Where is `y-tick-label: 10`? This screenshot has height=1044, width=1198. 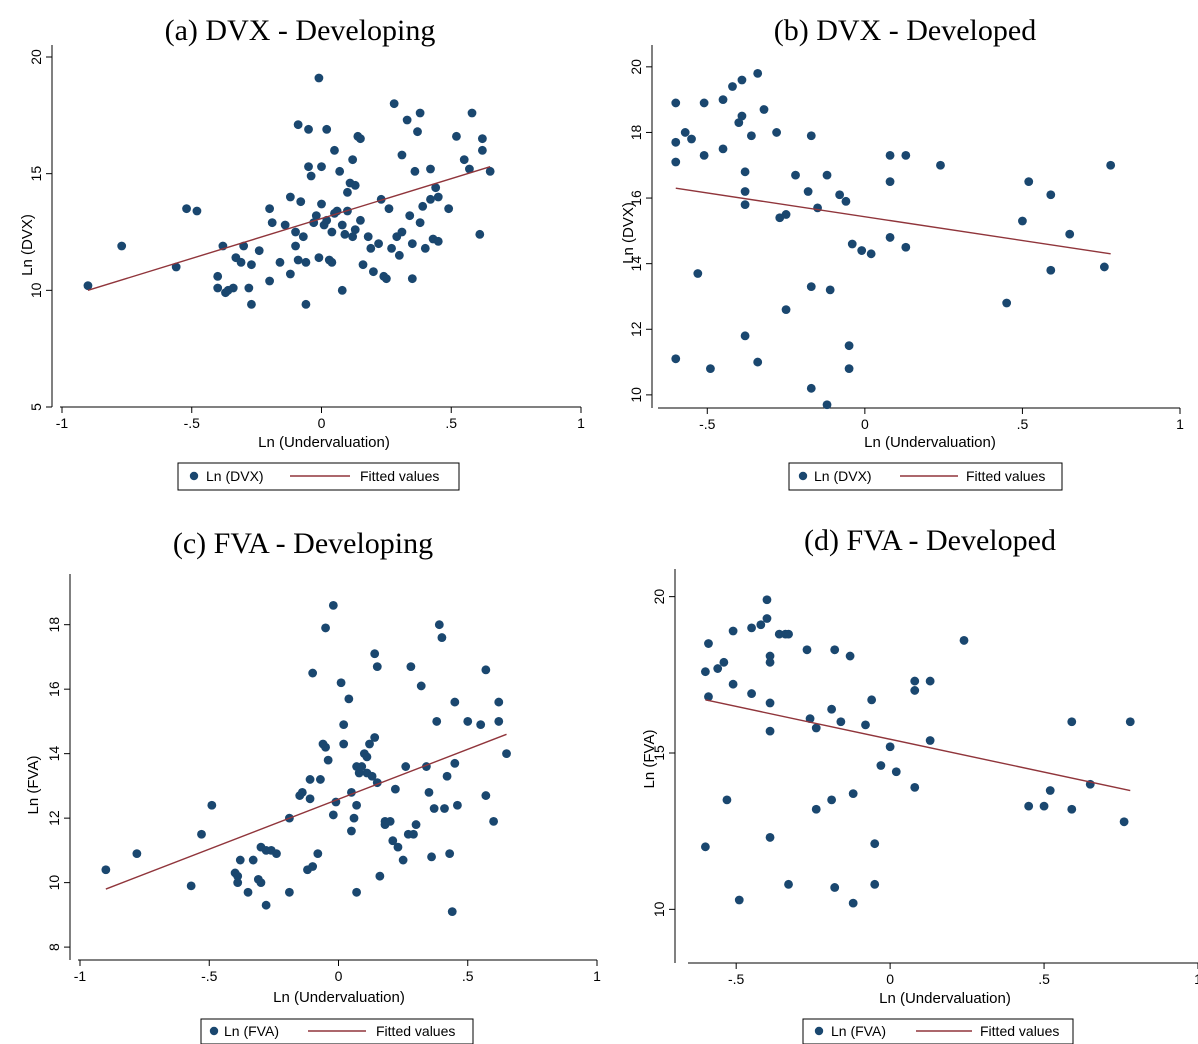 y-tick-label: 10 is located at coordinates (36, 290).